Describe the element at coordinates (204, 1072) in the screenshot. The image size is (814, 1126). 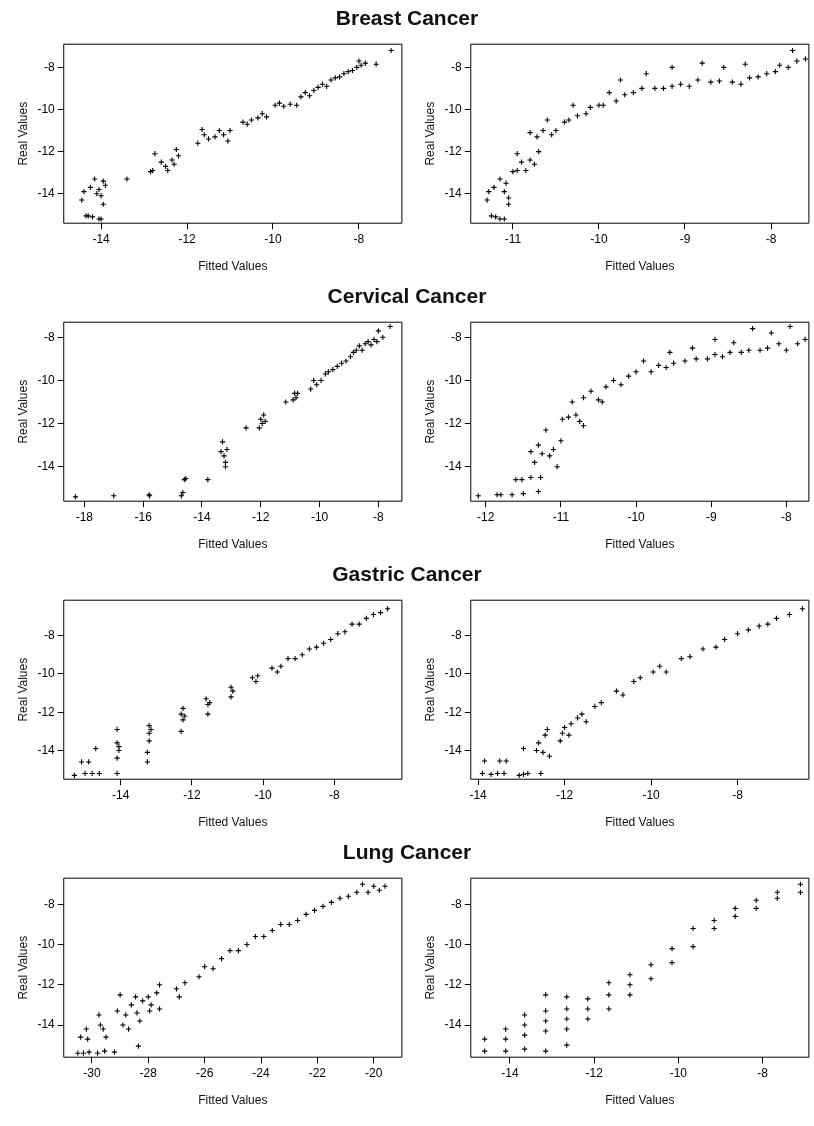
I see `x-tick-label: -26` at that location.